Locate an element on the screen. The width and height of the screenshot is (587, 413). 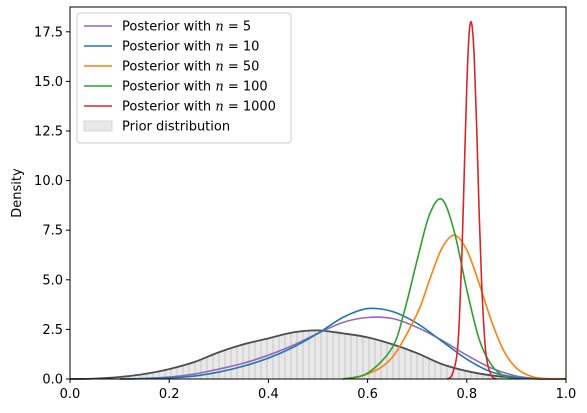
legend-value: 100 is located at coordinates (255, 87).